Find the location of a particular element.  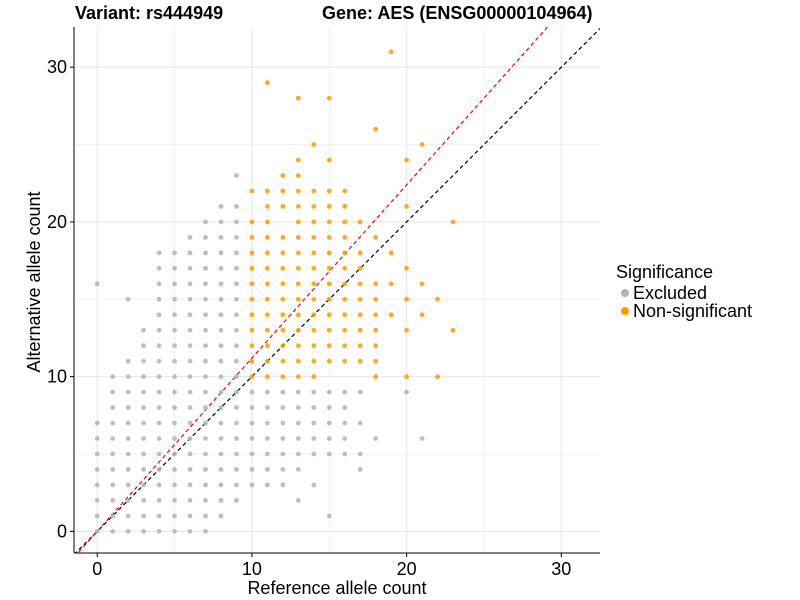

legend-dot-excluded is located at coordinates (625, 293).